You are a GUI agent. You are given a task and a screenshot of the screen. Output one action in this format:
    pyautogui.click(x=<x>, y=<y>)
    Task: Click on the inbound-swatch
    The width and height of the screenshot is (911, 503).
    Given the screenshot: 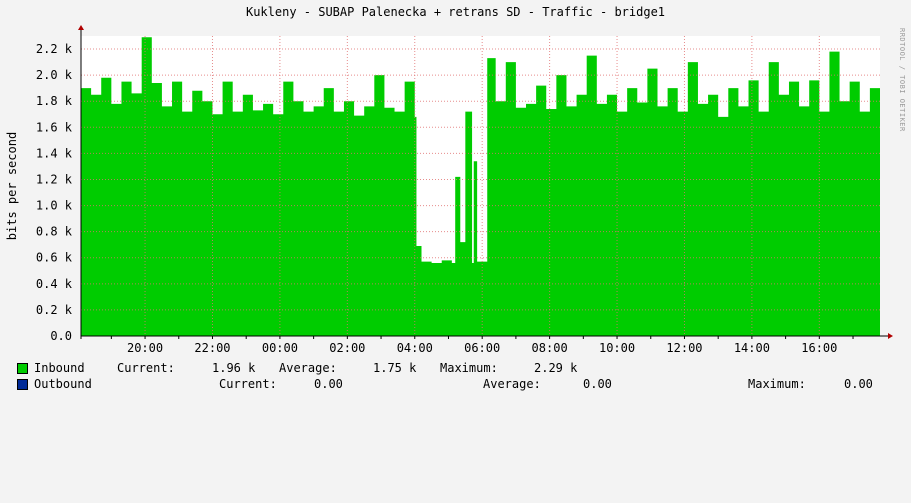 What is the action you would take?
    pyautogui.click(x=22, y=368)
    